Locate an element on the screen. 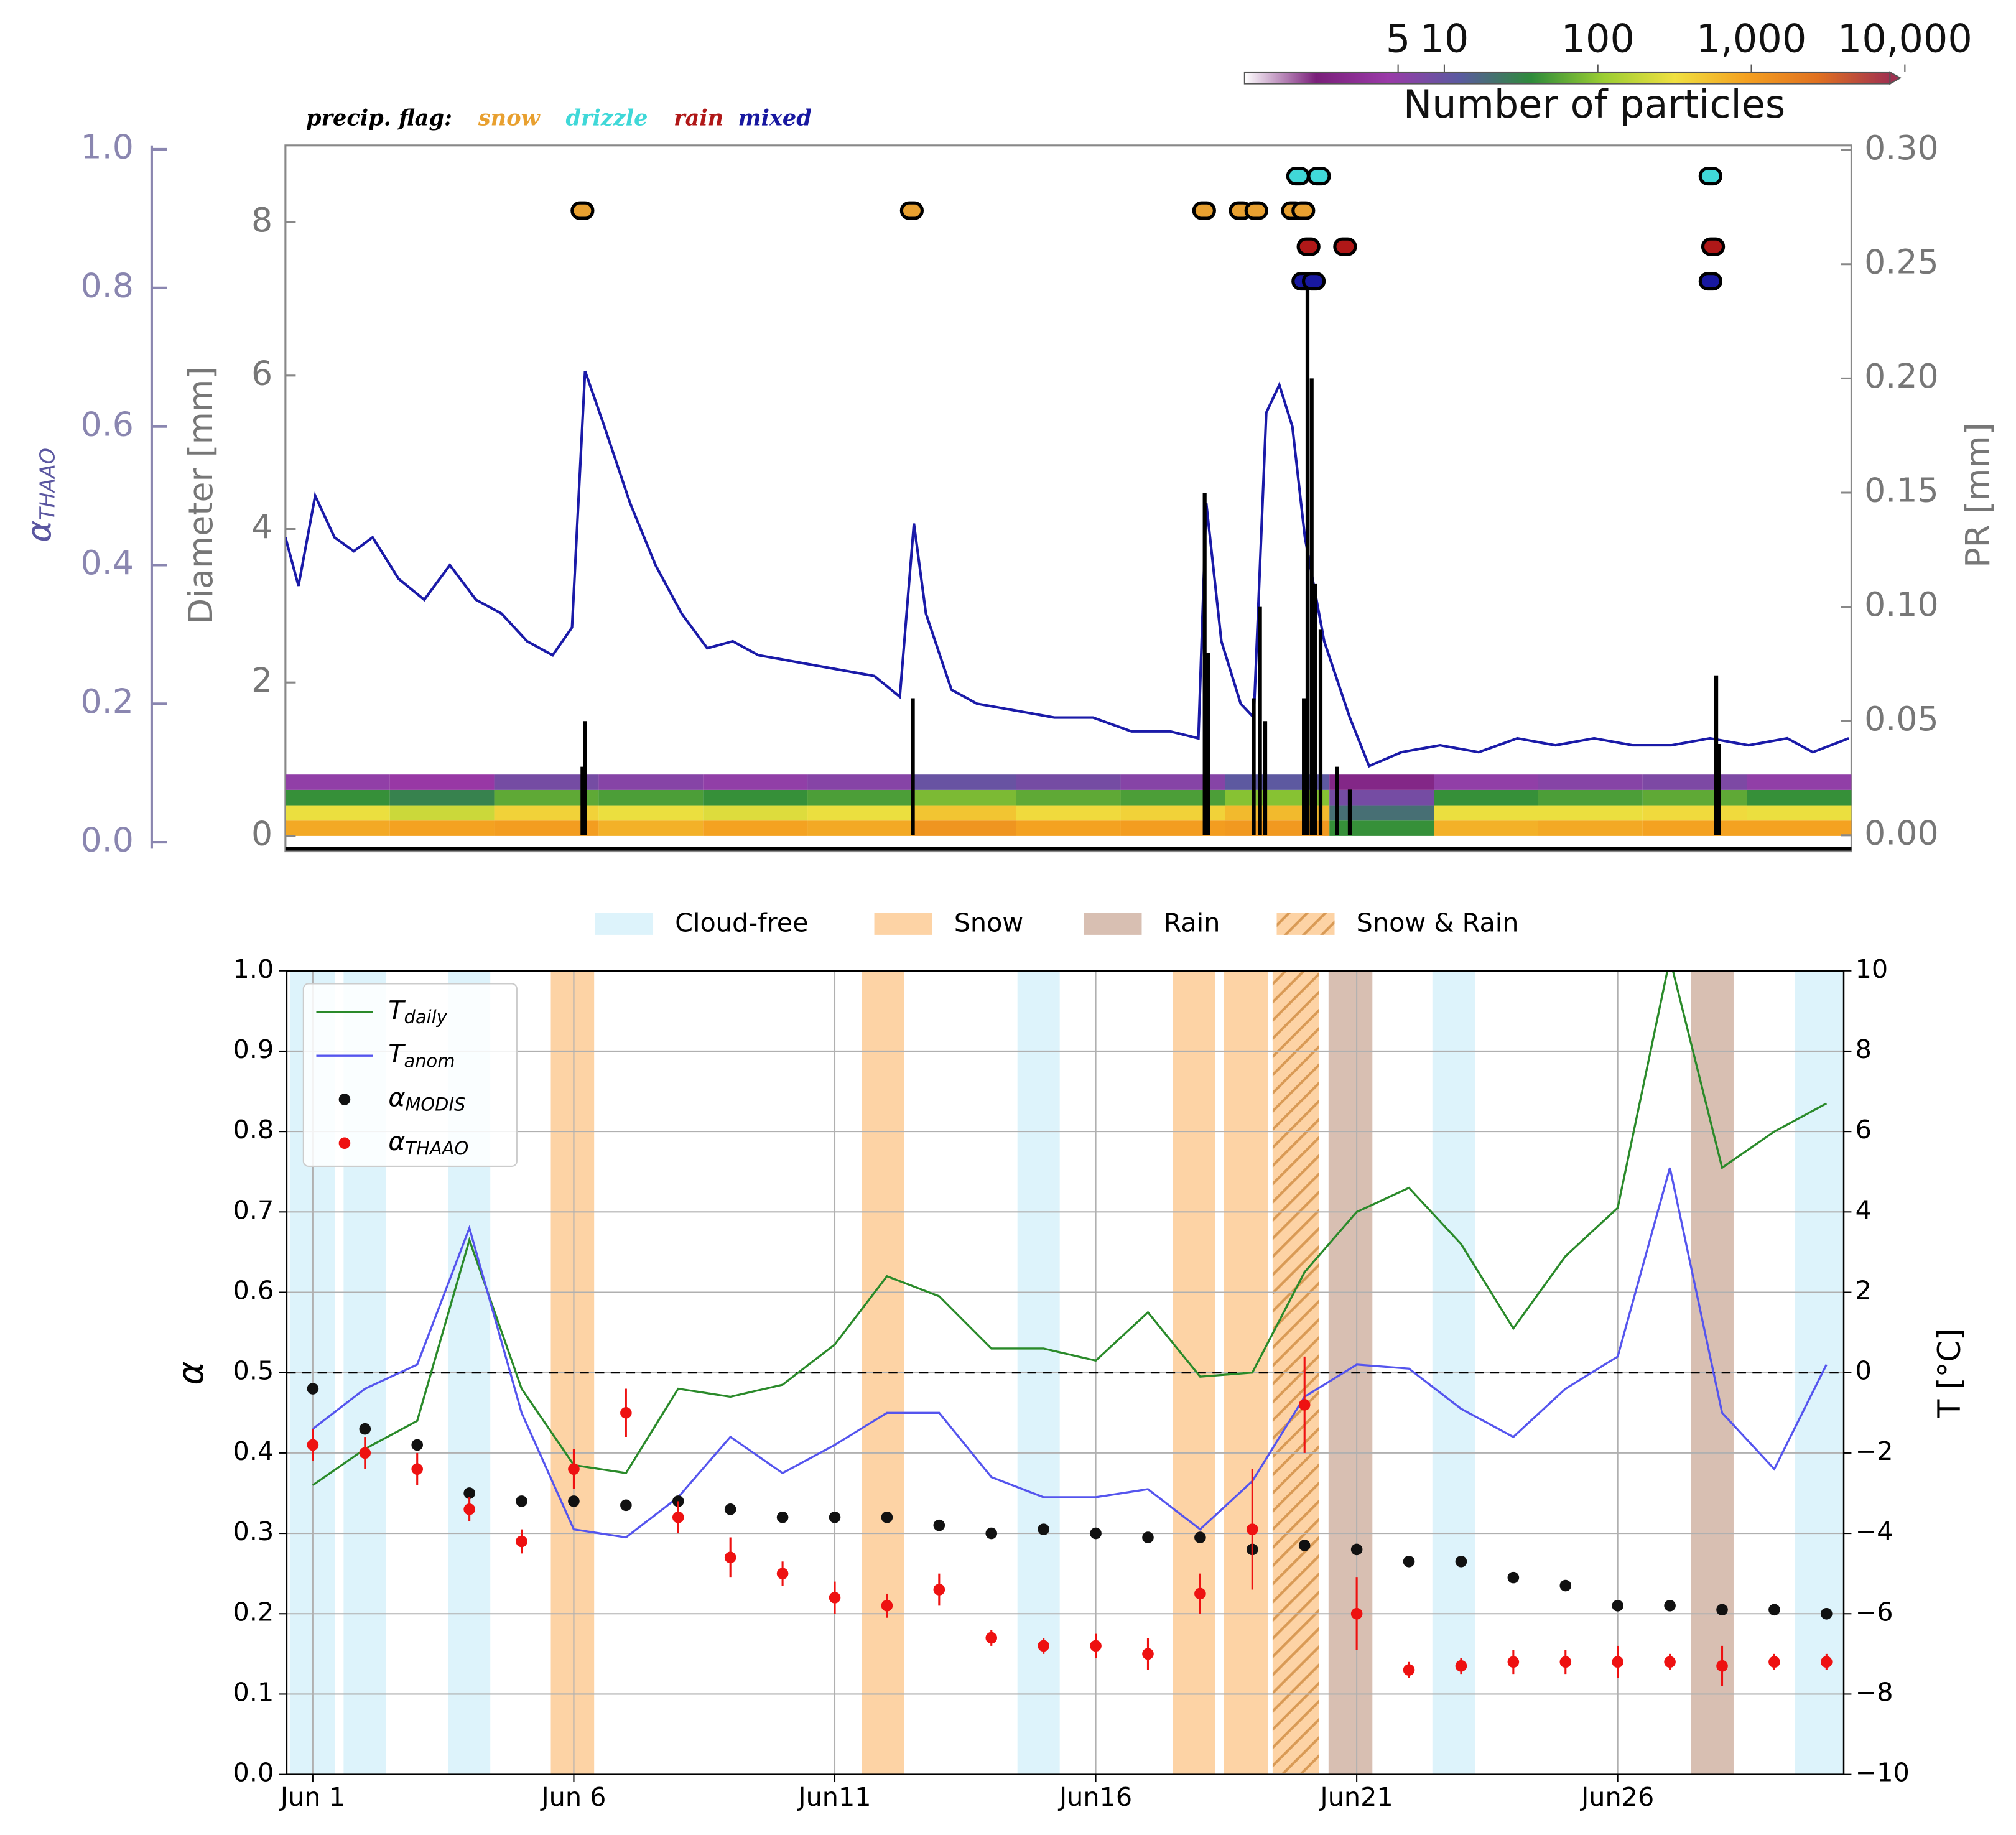 The height and width of the screenshot is (1835, 2016). colorbar-tick-label: 1,000 is located at coordinates (1751, 38).